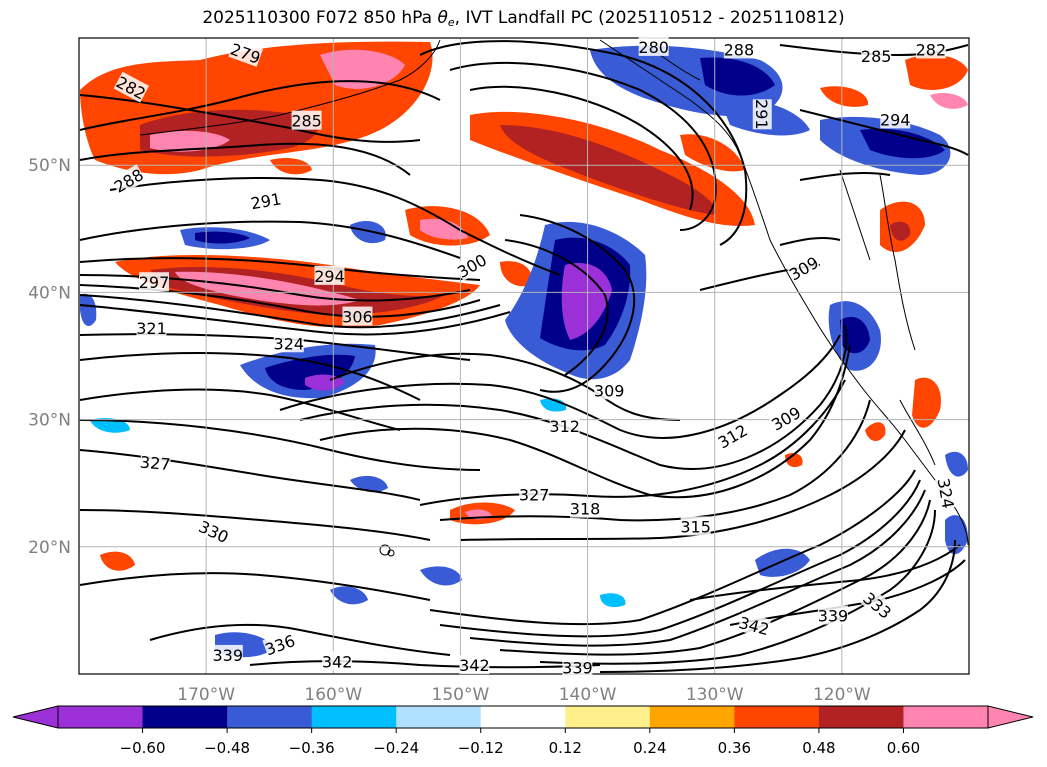  I want to click on contour-label-text-30: 294, so click(895, 119).